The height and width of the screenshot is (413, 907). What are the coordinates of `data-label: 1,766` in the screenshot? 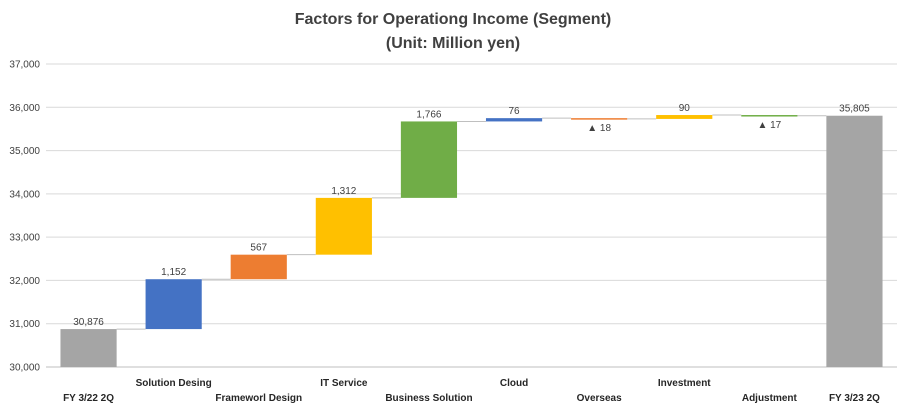 It's located at (428, 114).